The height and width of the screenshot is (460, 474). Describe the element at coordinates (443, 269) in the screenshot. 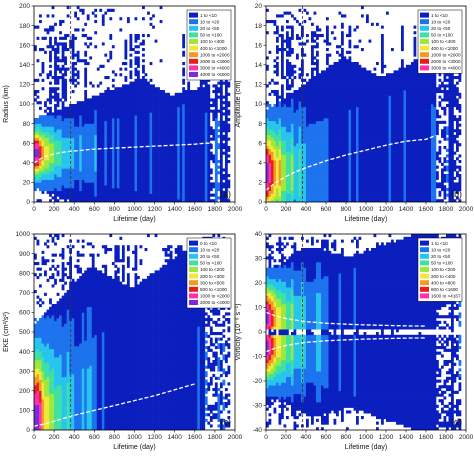

I see `legend-label: 100 to <200` at that location.